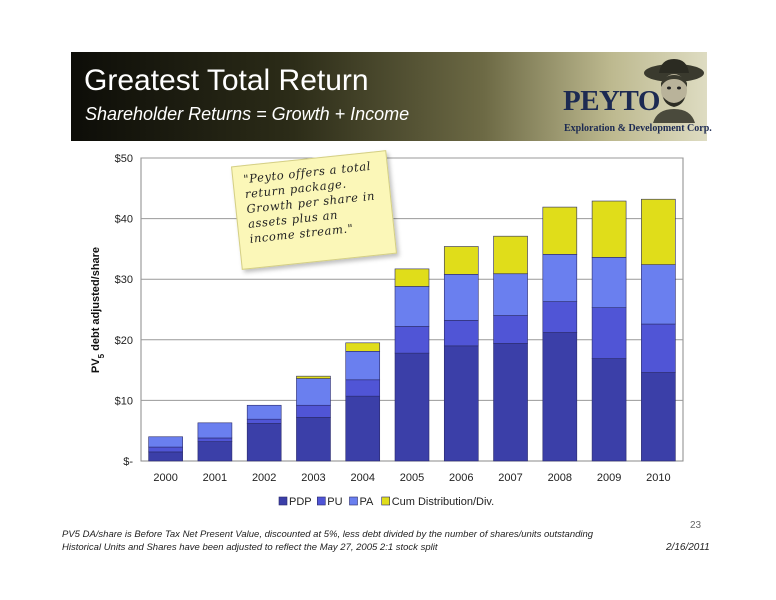 The width and height of the screenshot is (776, 600). Describe the element at coordinates (609, 333) in the screenshot. I see `bar-pu-2009` at that location.